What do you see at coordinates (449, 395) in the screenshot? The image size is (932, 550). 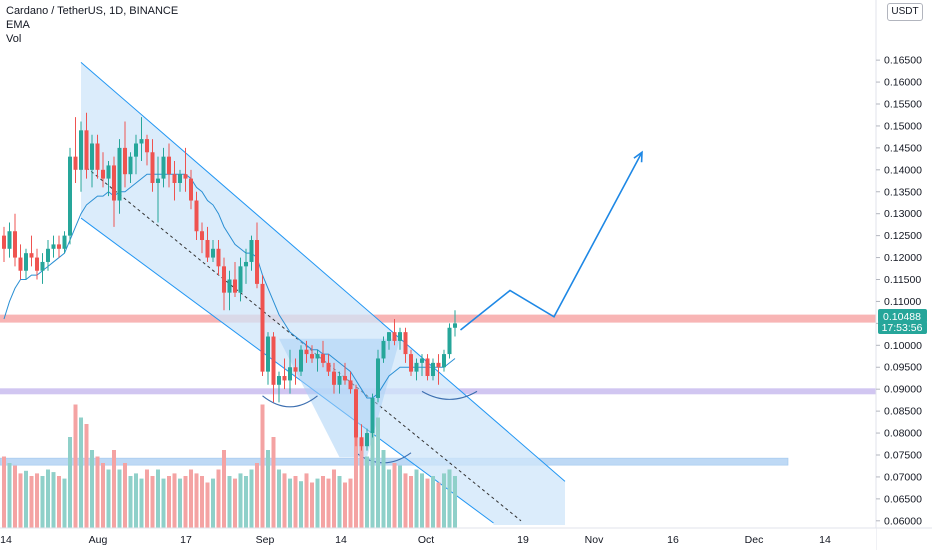 I see `right-shoulder-arc` at bounding box center [449, 395].